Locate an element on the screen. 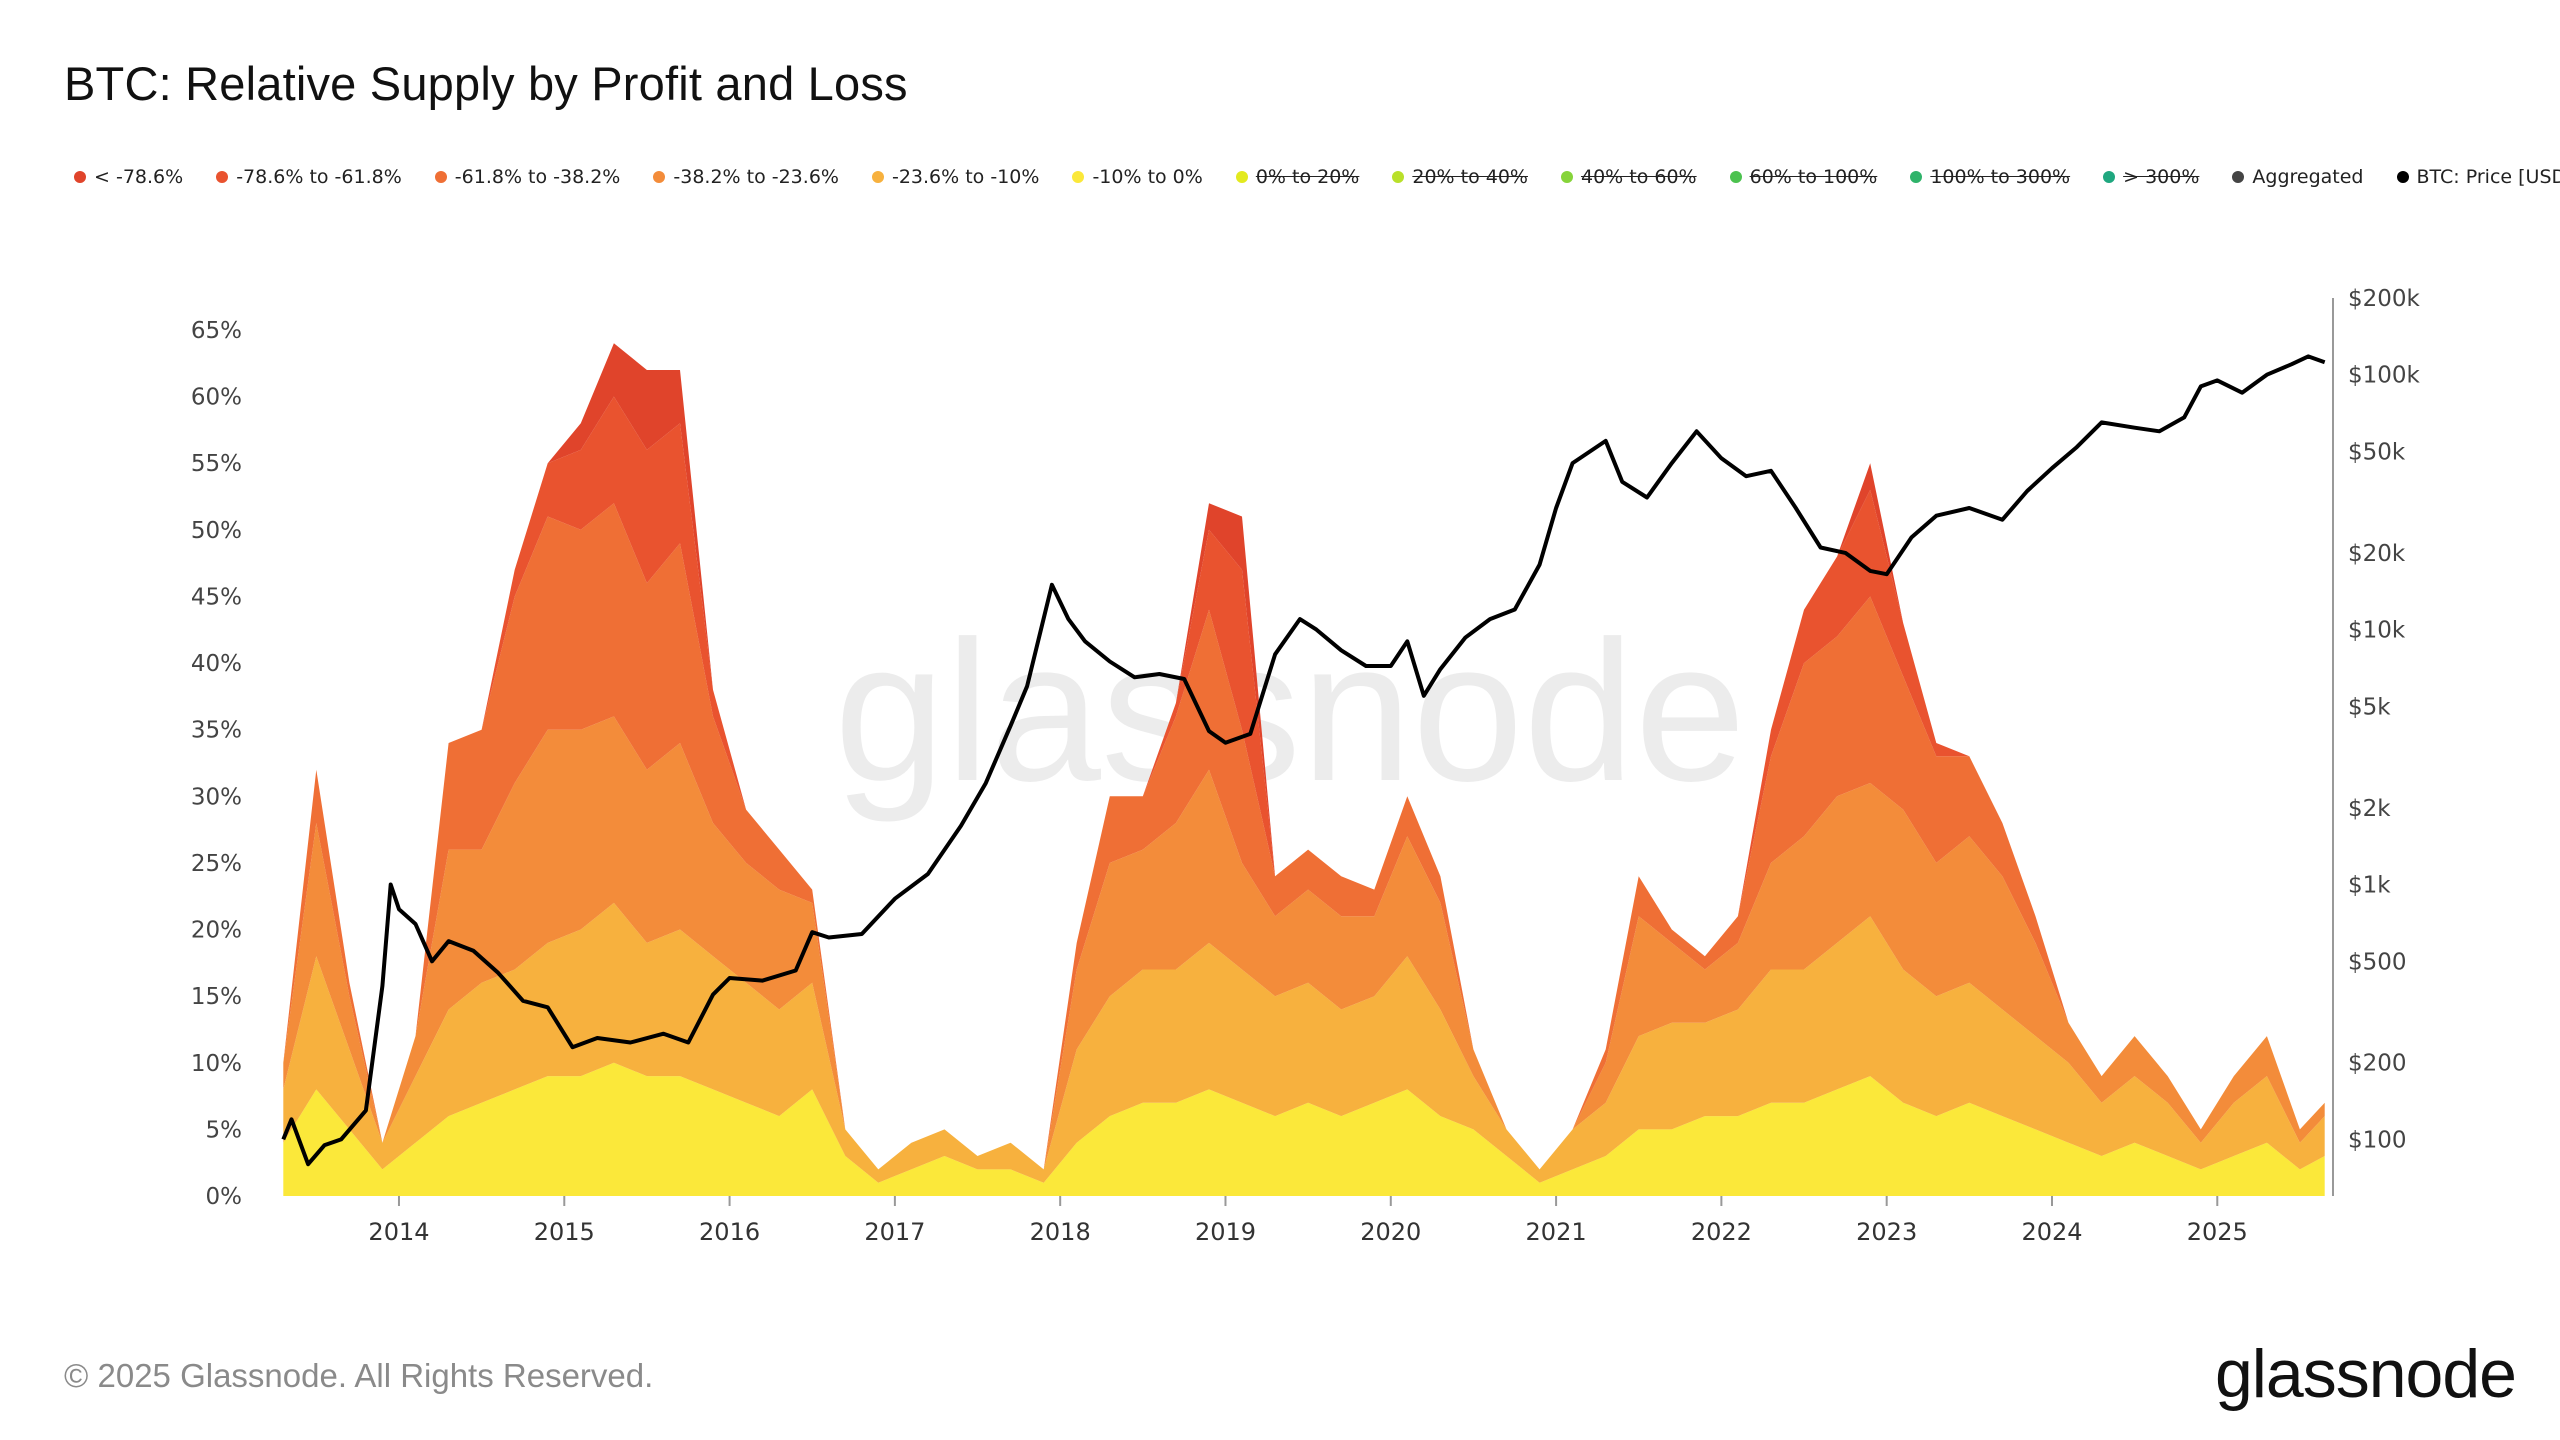 The width and height of the screenshot is (2560, 1440). legend-label: -78.6% to -61.8% is located at coordinates (319, 177).